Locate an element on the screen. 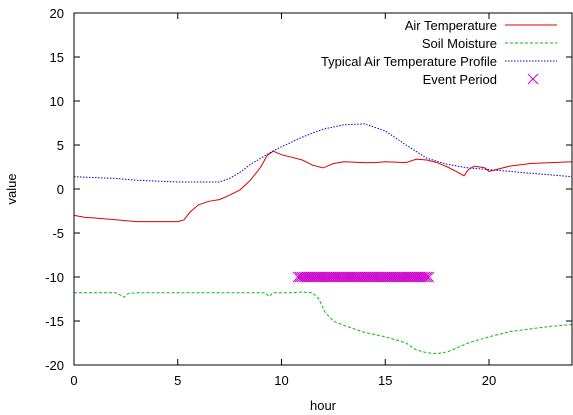 This screenshot has width=573, height=415. x-tick-label: 5 is located at coordinates (177, 380).